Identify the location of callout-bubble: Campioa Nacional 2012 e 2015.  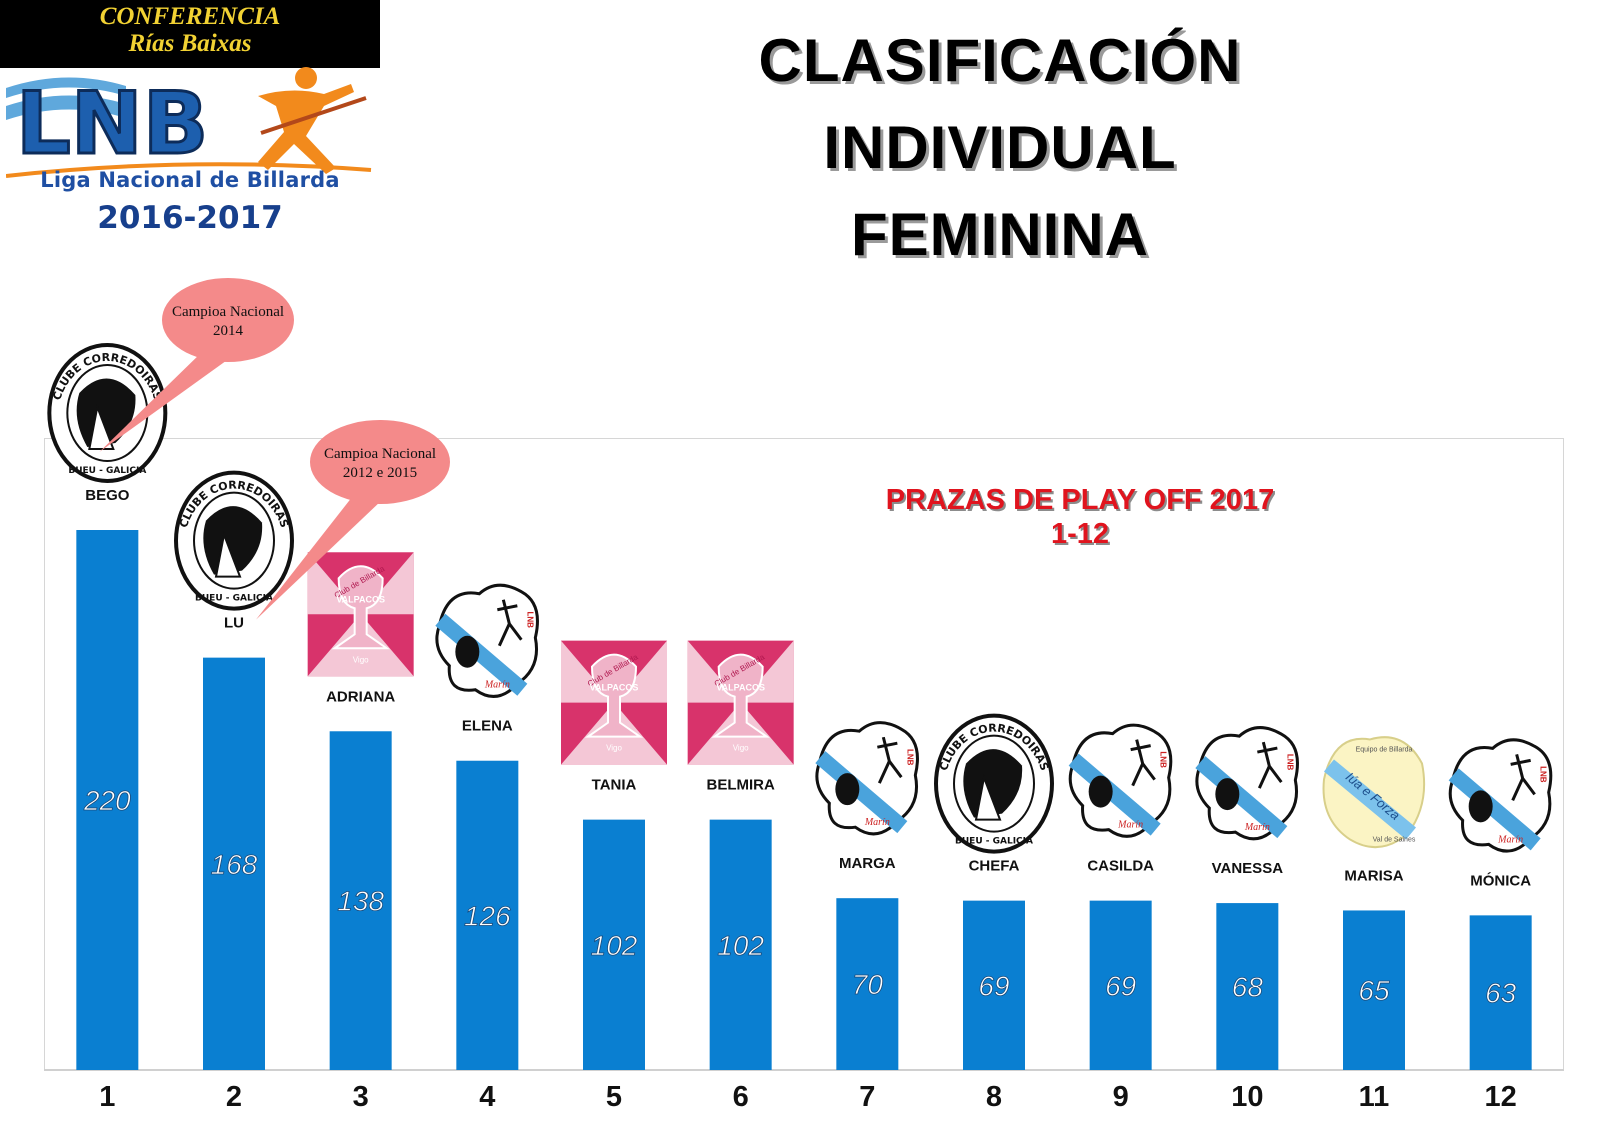
(353, 520).